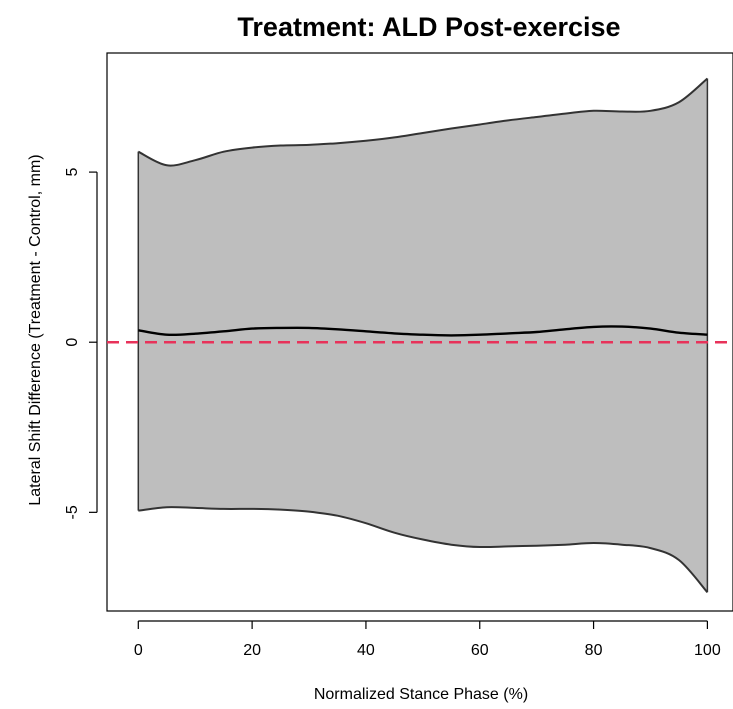 Image resolution: width=733 pixels, height=709 pixels. What do you see at coordinates (72, 512) in the screenshot?
I see `y-tick-label: -5` at bounding box center [72, 512].